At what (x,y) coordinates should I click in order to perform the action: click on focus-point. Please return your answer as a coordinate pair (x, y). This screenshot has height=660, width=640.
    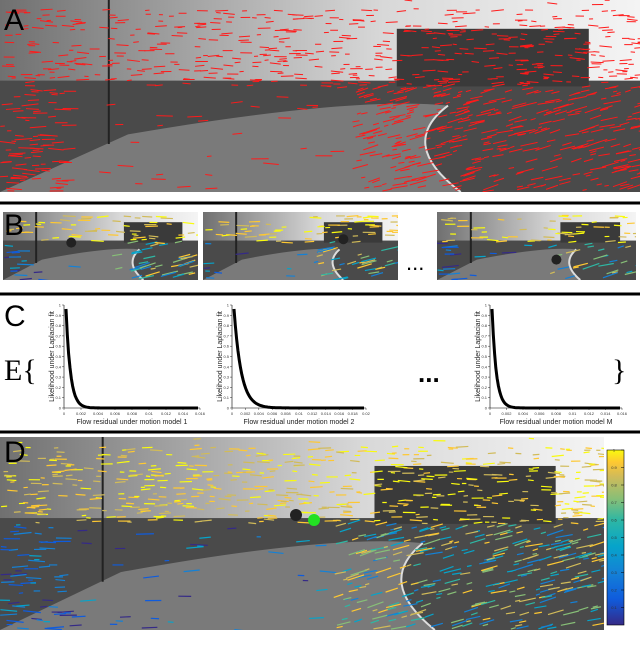
    Looking at the image, I should click on (71, 242).